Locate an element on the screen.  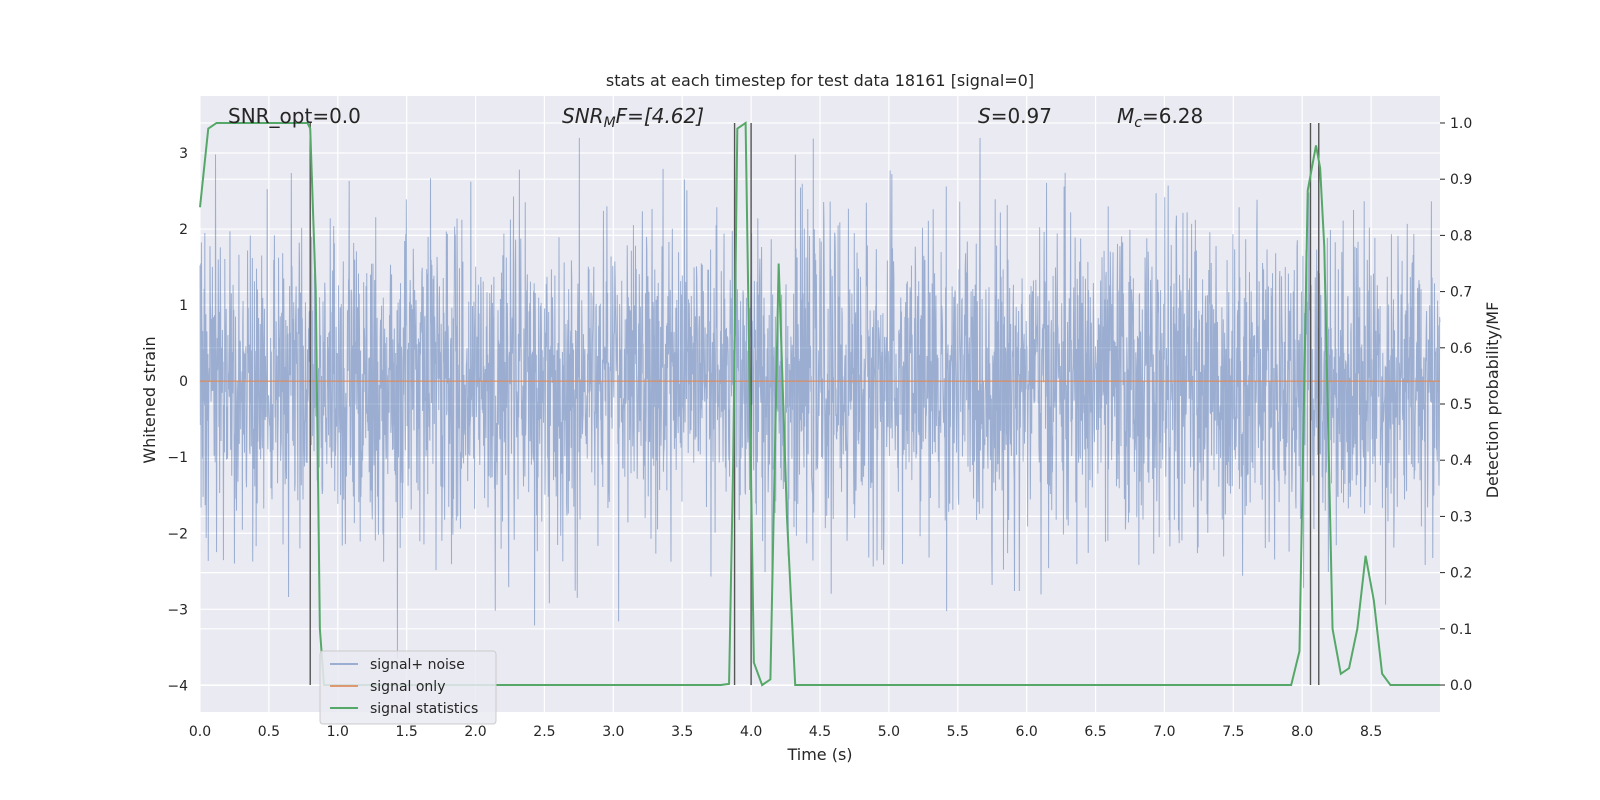
annotation-snr-opt: SNR_opt=0.0 is located at coordinates (294, 116).